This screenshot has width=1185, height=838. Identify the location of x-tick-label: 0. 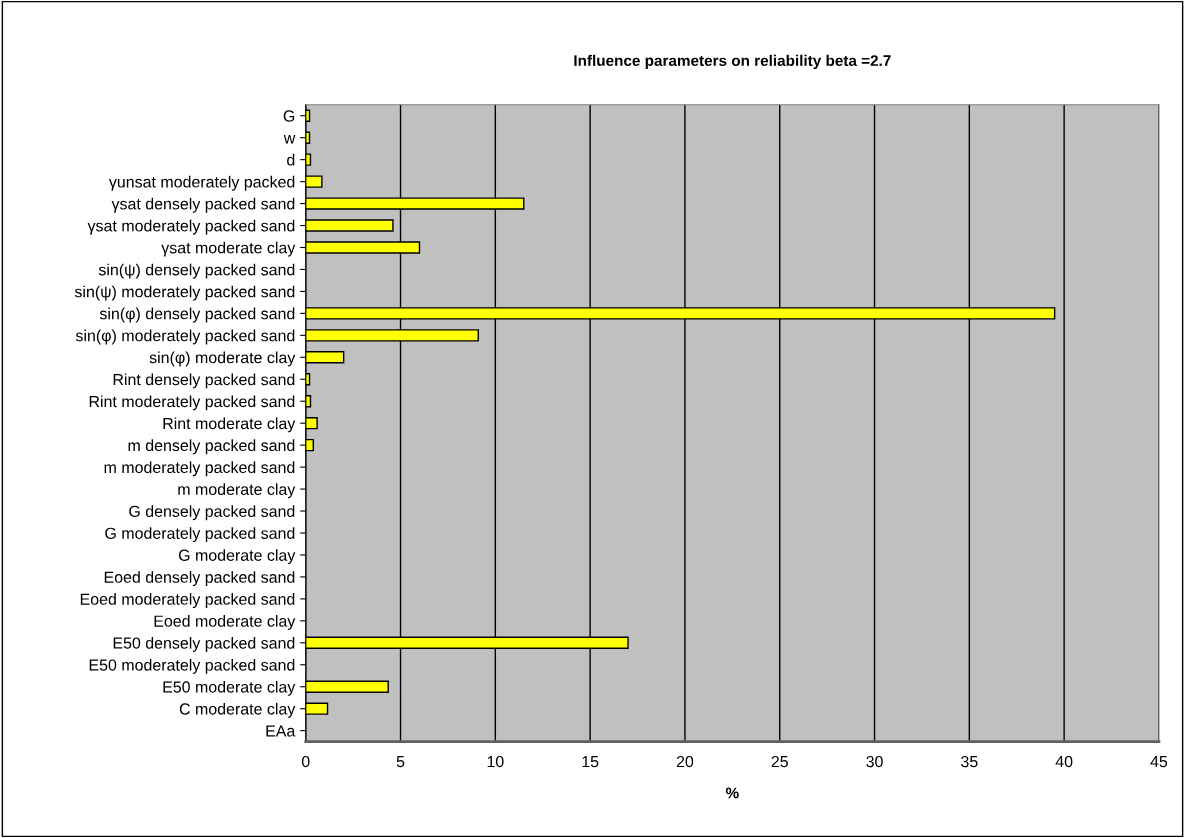
(305, 761).